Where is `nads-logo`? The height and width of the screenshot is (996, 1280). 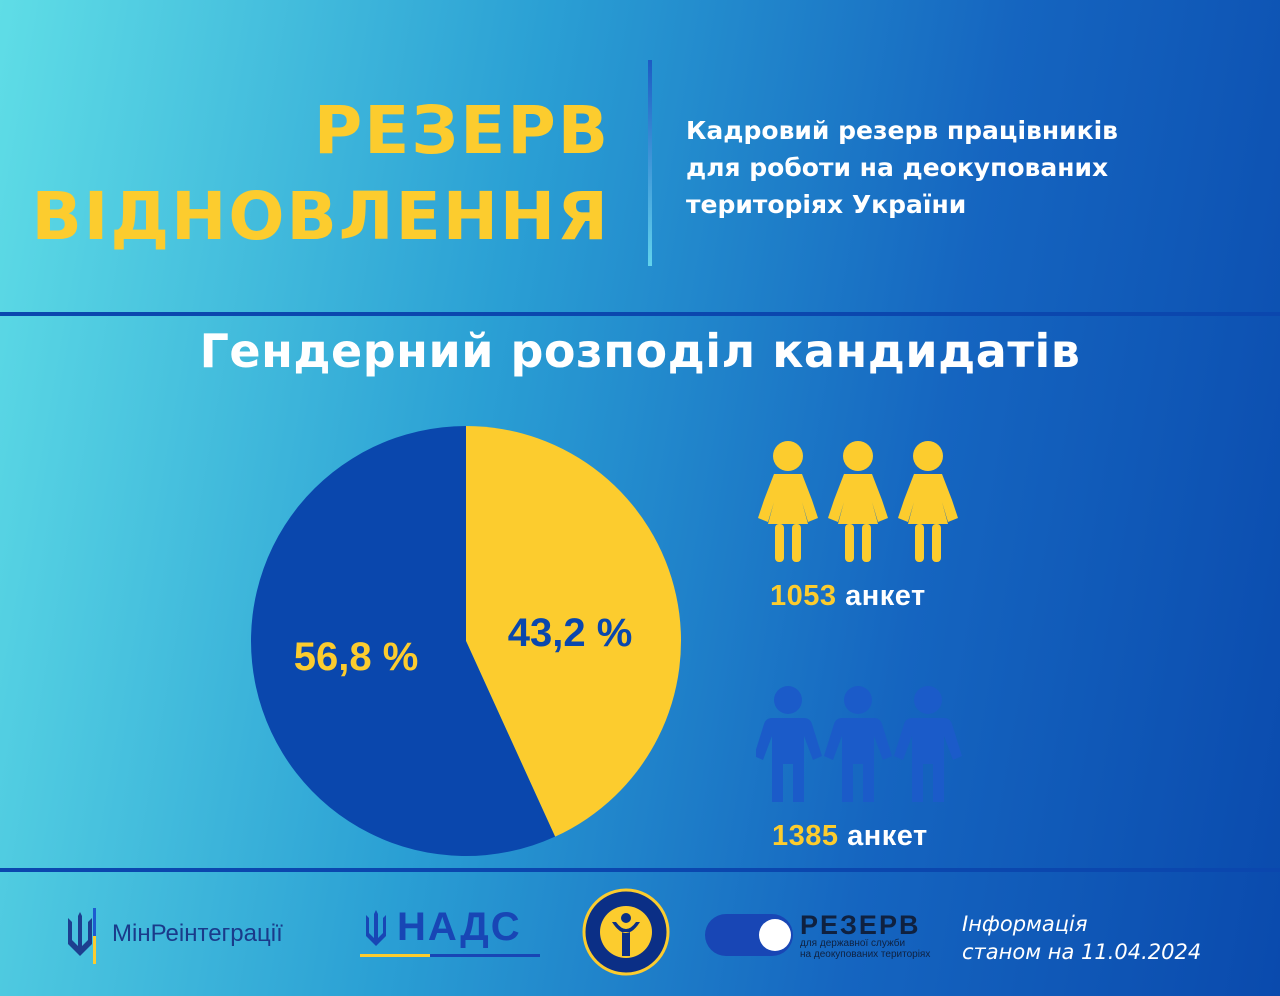
nads-logo is located at coordinates (450, 933).